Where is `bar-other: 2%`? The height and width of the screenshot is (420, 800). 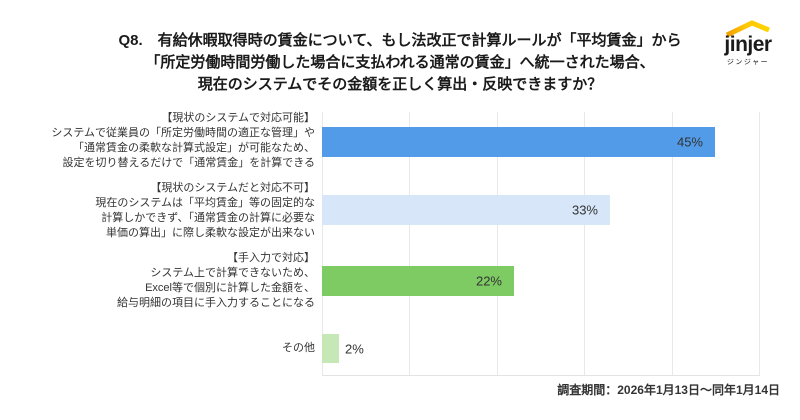 bar-other: 2% is located at coordinates (343, 348).